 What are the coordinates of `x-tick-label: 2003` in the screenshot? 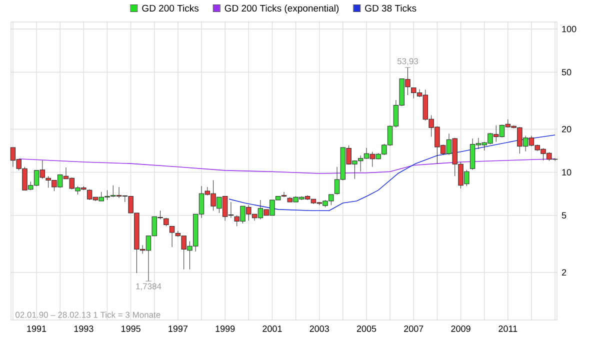 It's located at (319, 329).